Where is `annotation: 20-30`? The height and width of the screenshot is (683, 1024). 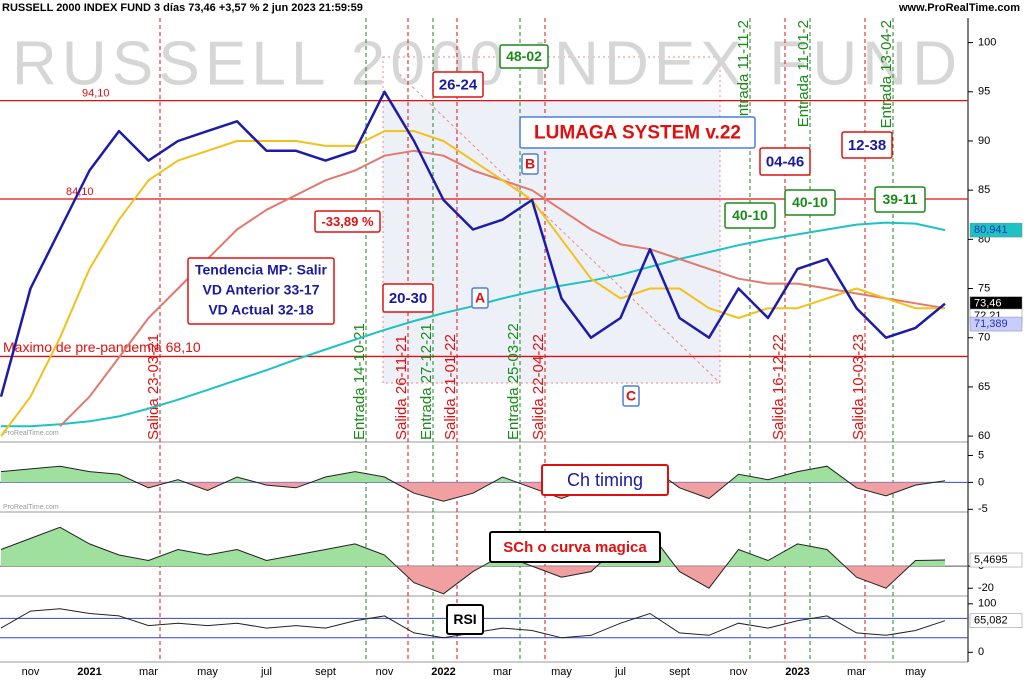 annotation: 20-30 is located at coordinates (408, 298).